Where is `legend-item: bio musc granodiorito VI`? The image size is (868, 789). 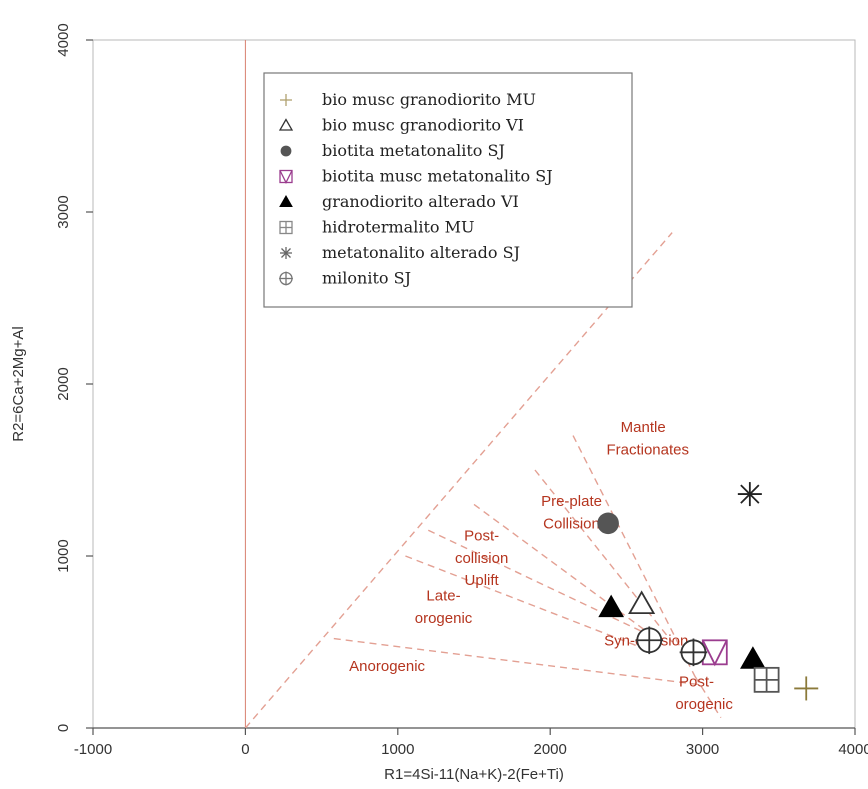 legend-item: bio musc granodiorito VI is located at coordinates (401, 125).